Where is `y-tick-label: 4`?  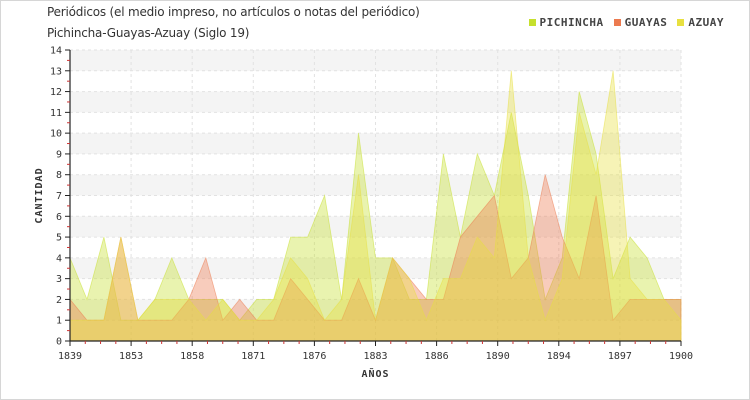 y-tick-label: 4 is located at coordinates (59, 258).